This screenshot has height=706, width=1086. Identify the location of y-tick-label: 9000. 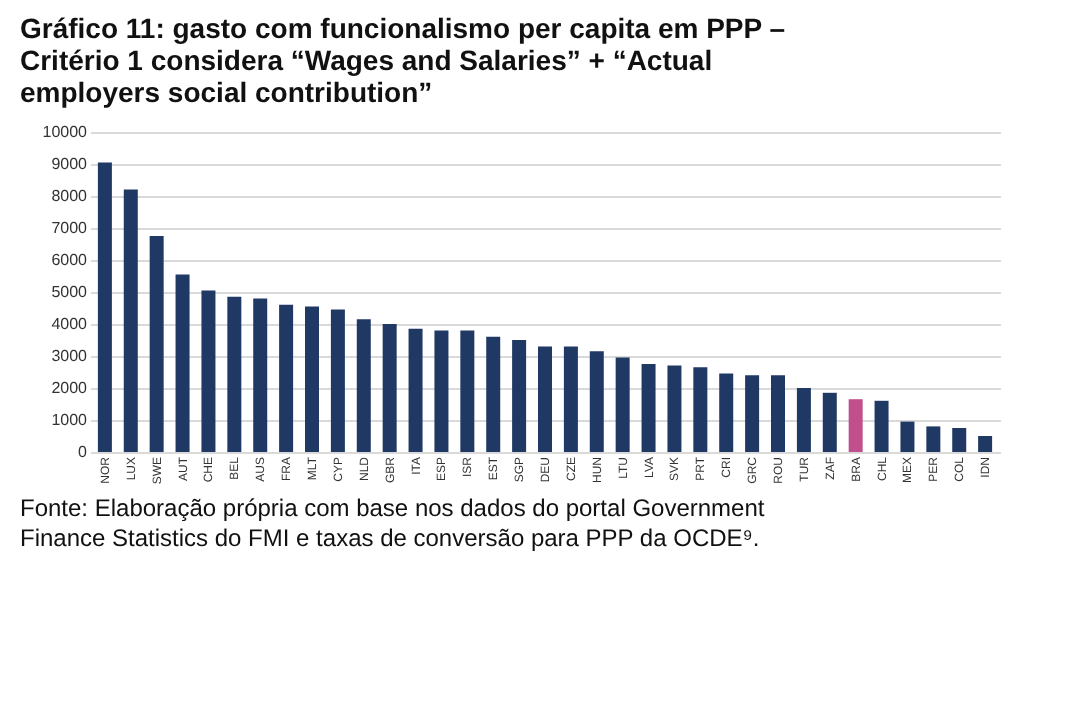
(70, 164).